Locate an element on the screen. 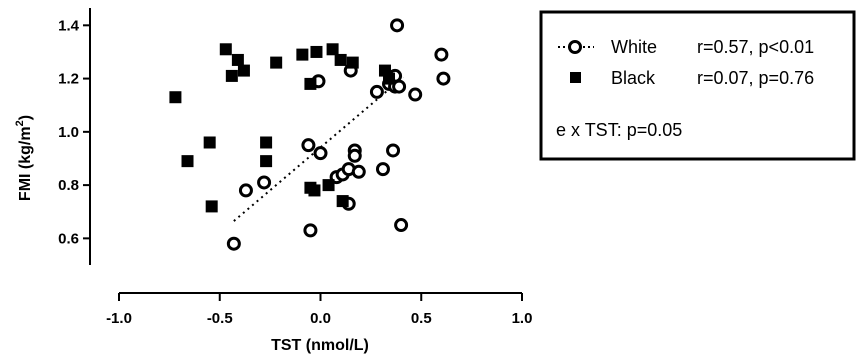 This screenshot has height=362, width=863. legend-white-marker is located at coordinates (575, 47).